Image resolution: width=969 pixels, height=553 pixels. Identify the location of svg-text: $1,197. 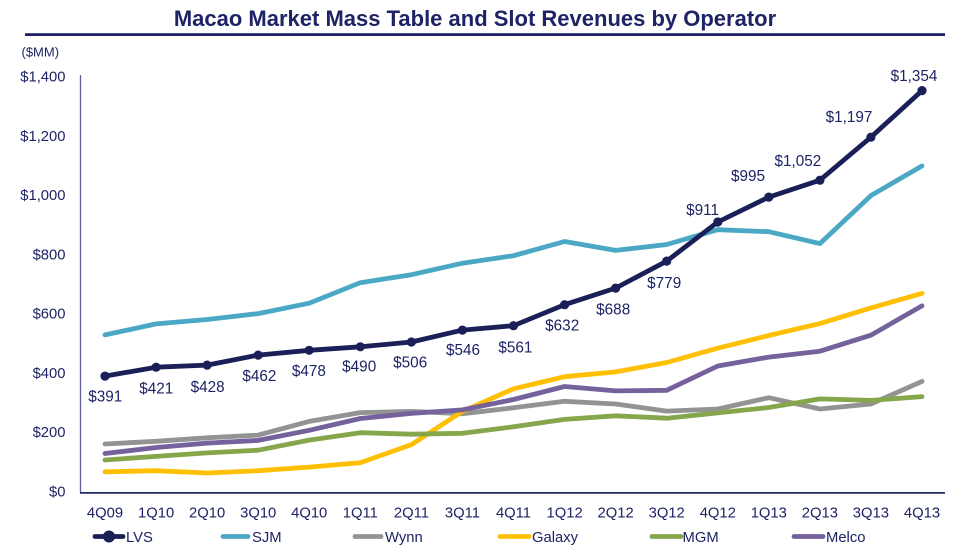
(849, 117).